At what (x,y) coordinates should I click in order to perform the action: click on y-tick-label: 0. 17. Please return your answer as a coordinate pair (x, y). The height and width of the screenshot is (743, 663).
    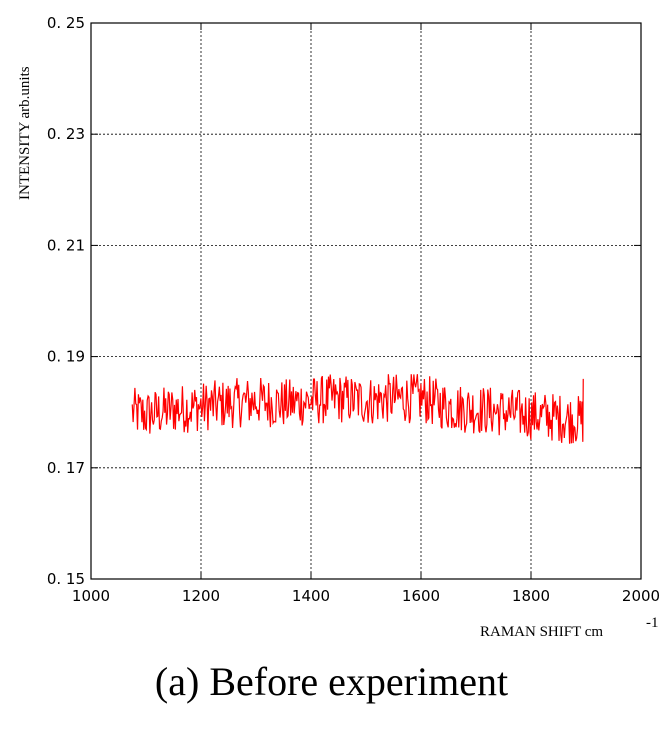
    Looking at the image, I should click on (66, 468).